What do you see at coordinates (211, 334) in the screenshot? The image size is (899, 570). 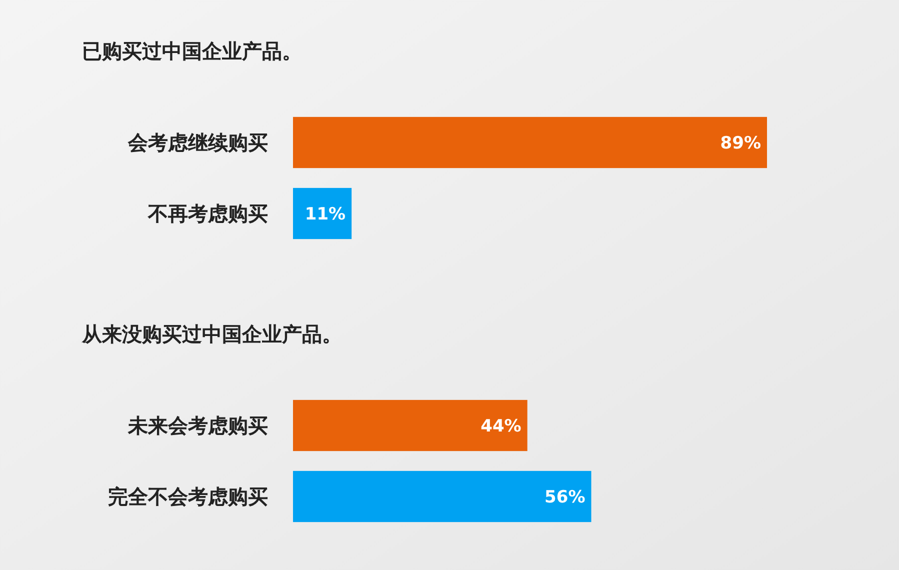 I see `chart-title: 从来没购买过中国企业产品。` at bounding box center [211, 334].